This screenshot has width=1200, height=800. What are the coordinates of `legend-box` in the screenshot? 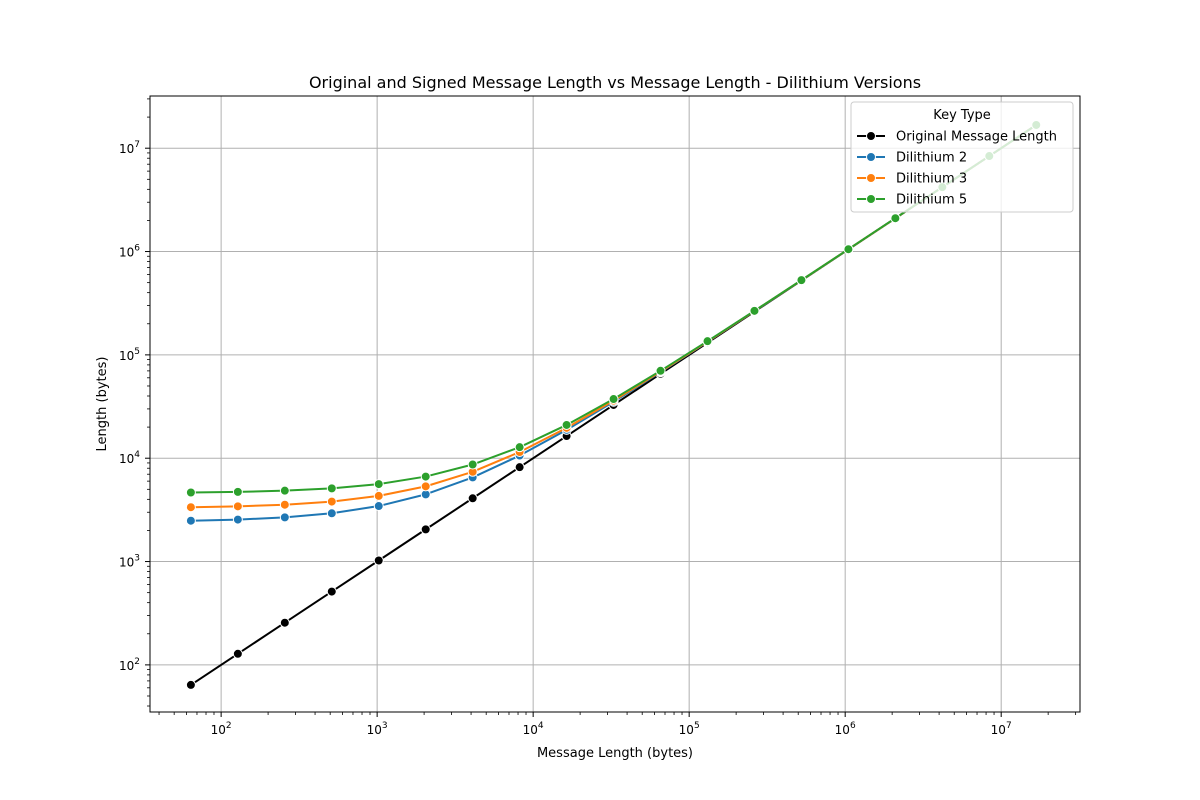 It's located at (962, 157).